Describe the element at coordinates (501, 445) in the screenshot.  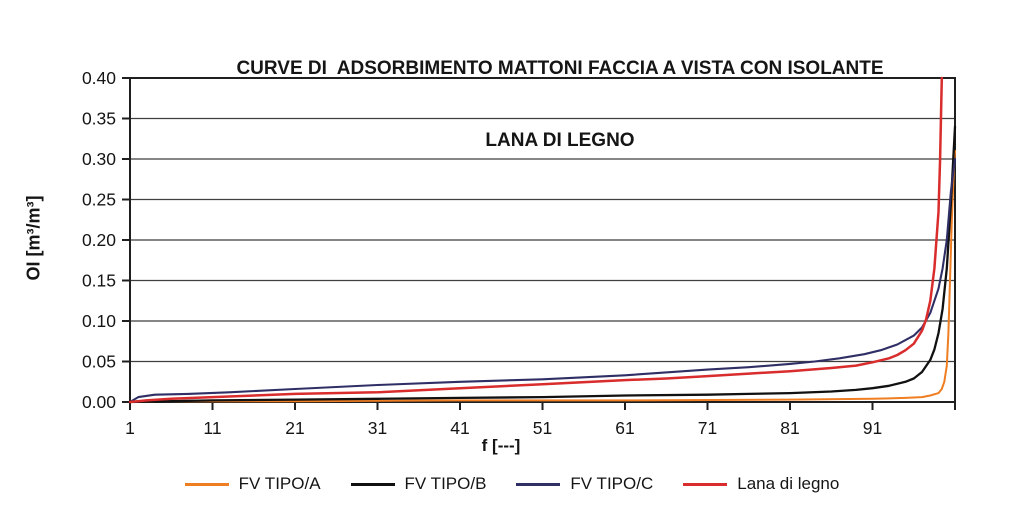
I see `x-axis-title: f [---]` at that location.